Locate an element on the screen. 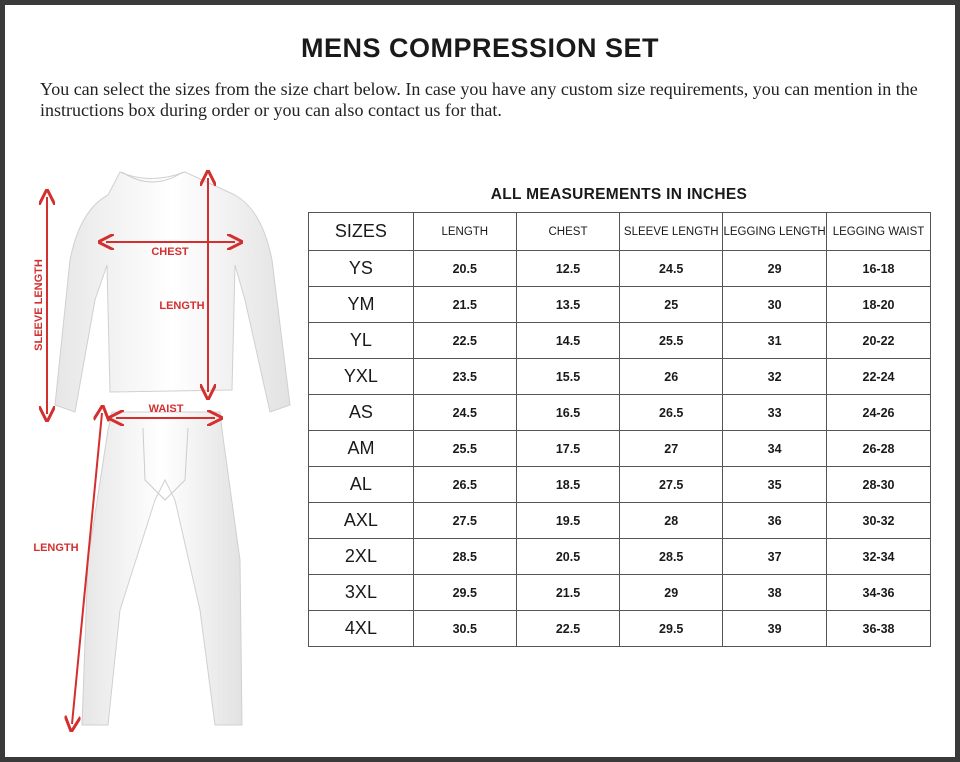 This screenshot has height=762, width=960. measurement-cell: 30.5 is located at coordinates (464, 628).